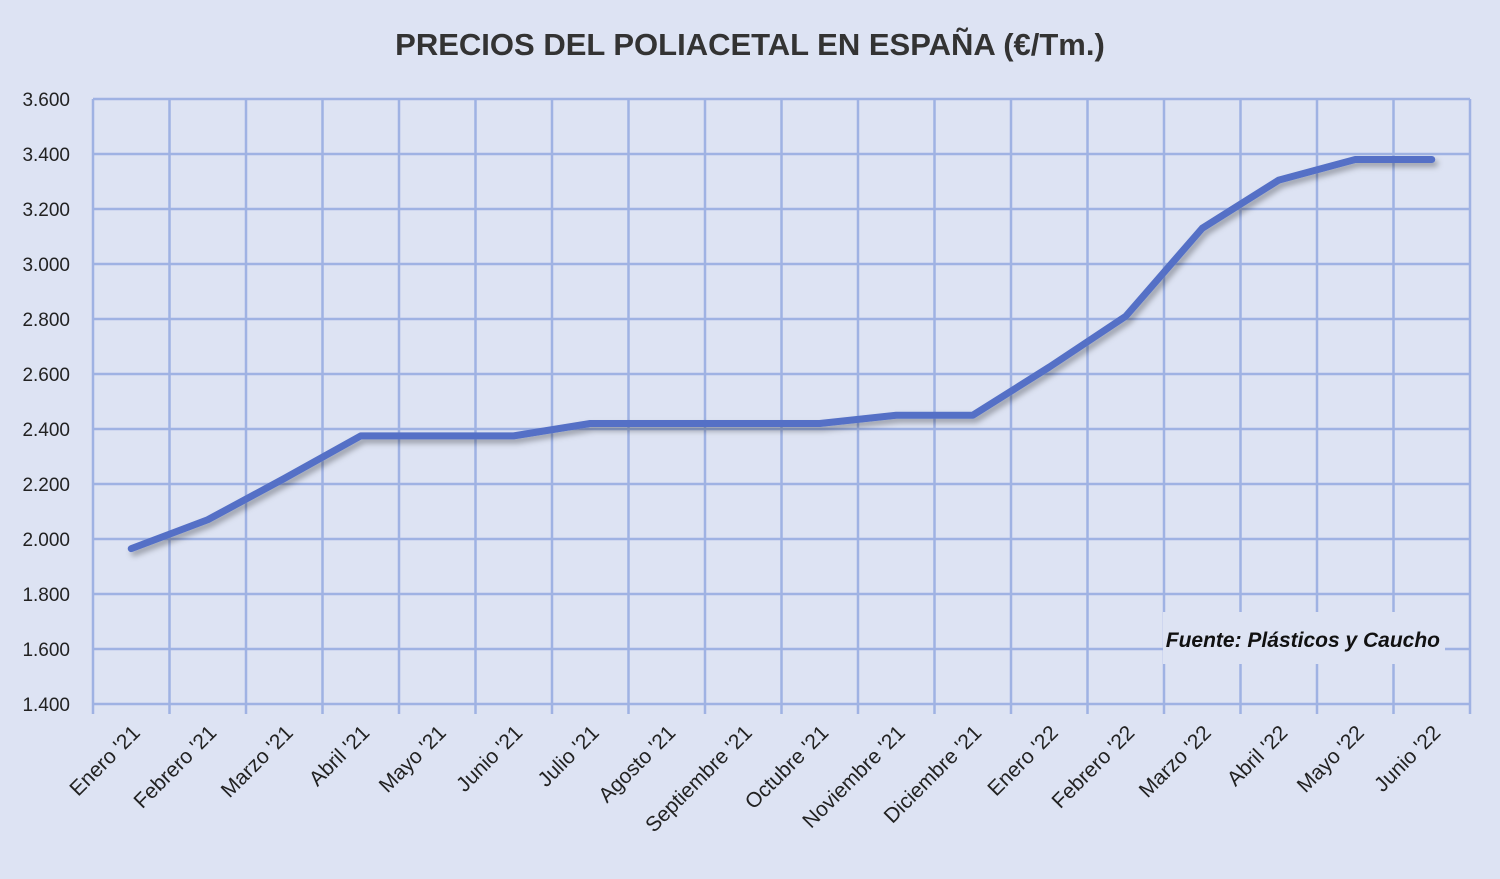 This screenshot has height=879, width=1500. What do you see at coordinates (46, 595) in the screenshot?
I see `y-tick-label: 1.800` at bounding box center [46, 595].